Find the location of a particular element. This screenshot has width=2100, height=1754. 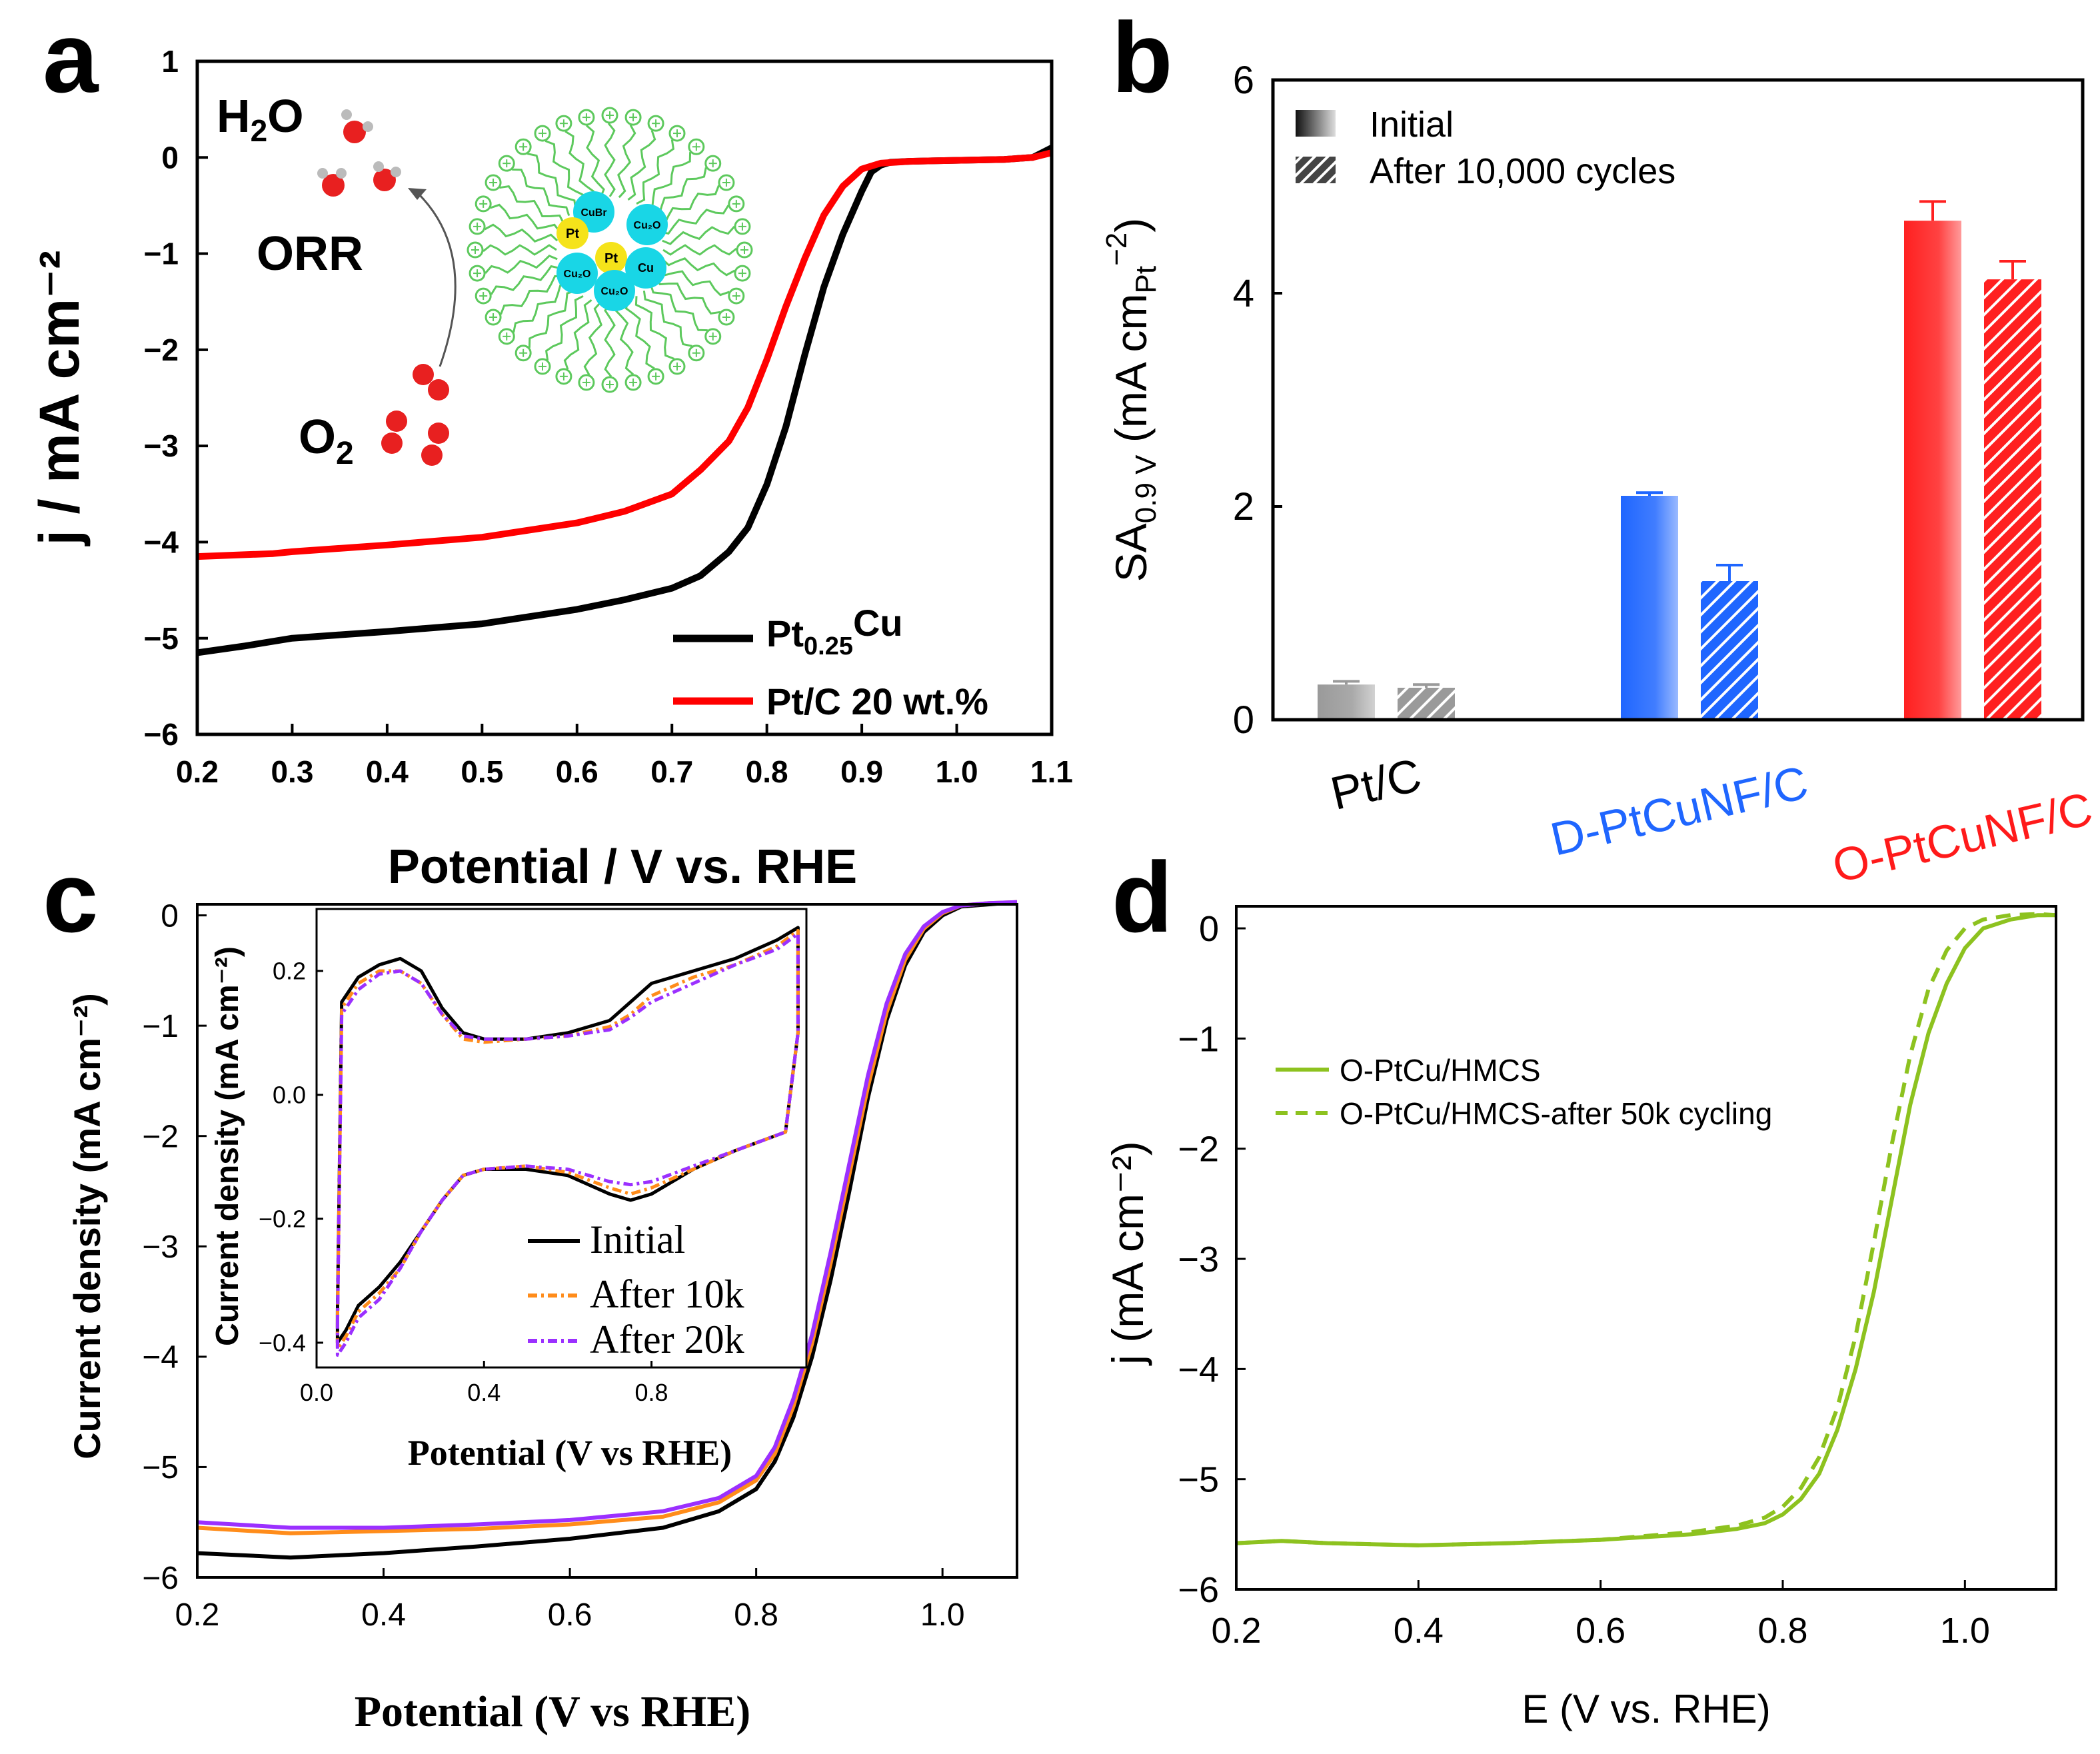

x-tick-label: 0.4 is located at coordinates (1419, 1631).